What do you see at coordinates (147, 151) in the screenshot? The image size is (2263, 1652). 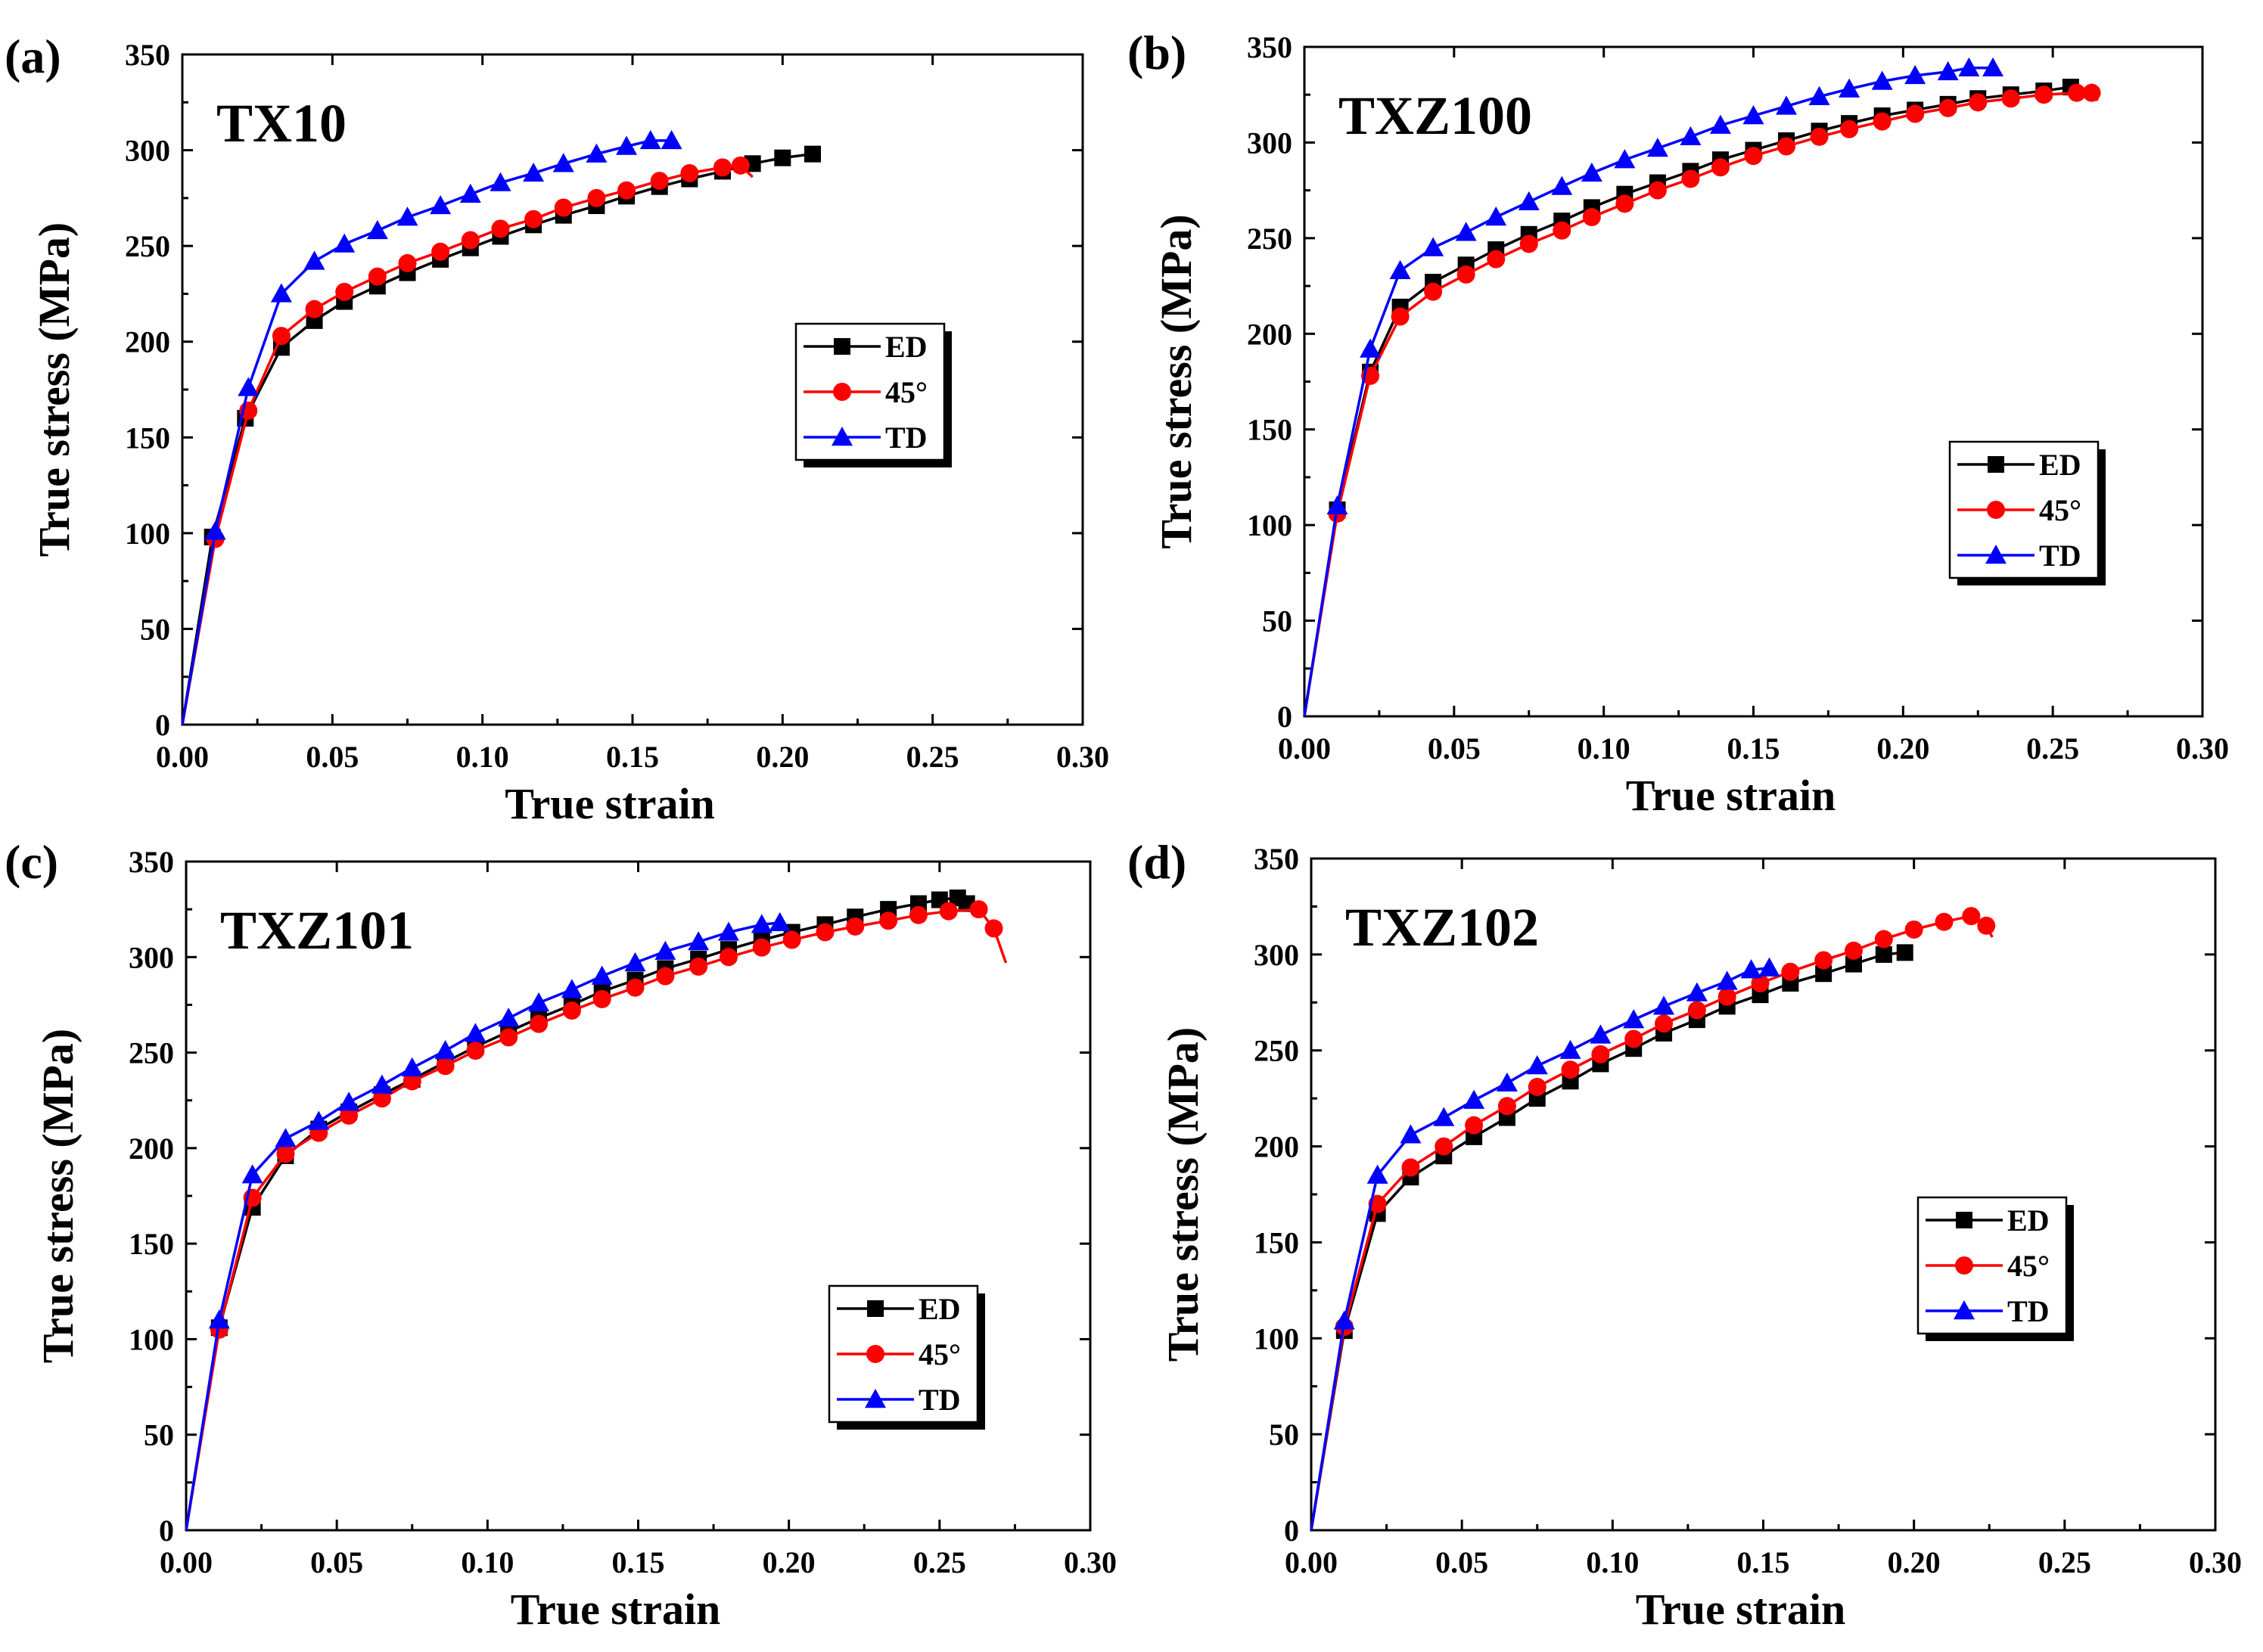 I see `y-tick-label: 300` at bounding box center [147, 151].